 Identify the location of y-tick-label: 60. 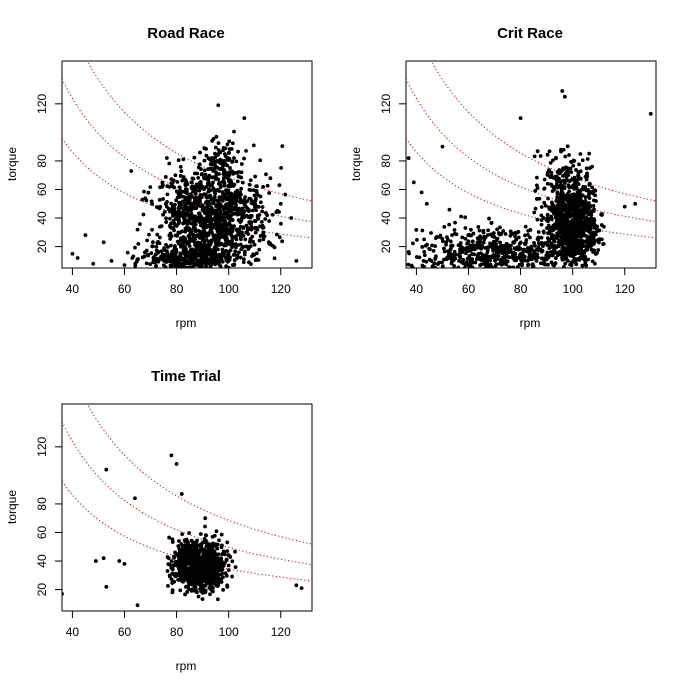
(386, 189).